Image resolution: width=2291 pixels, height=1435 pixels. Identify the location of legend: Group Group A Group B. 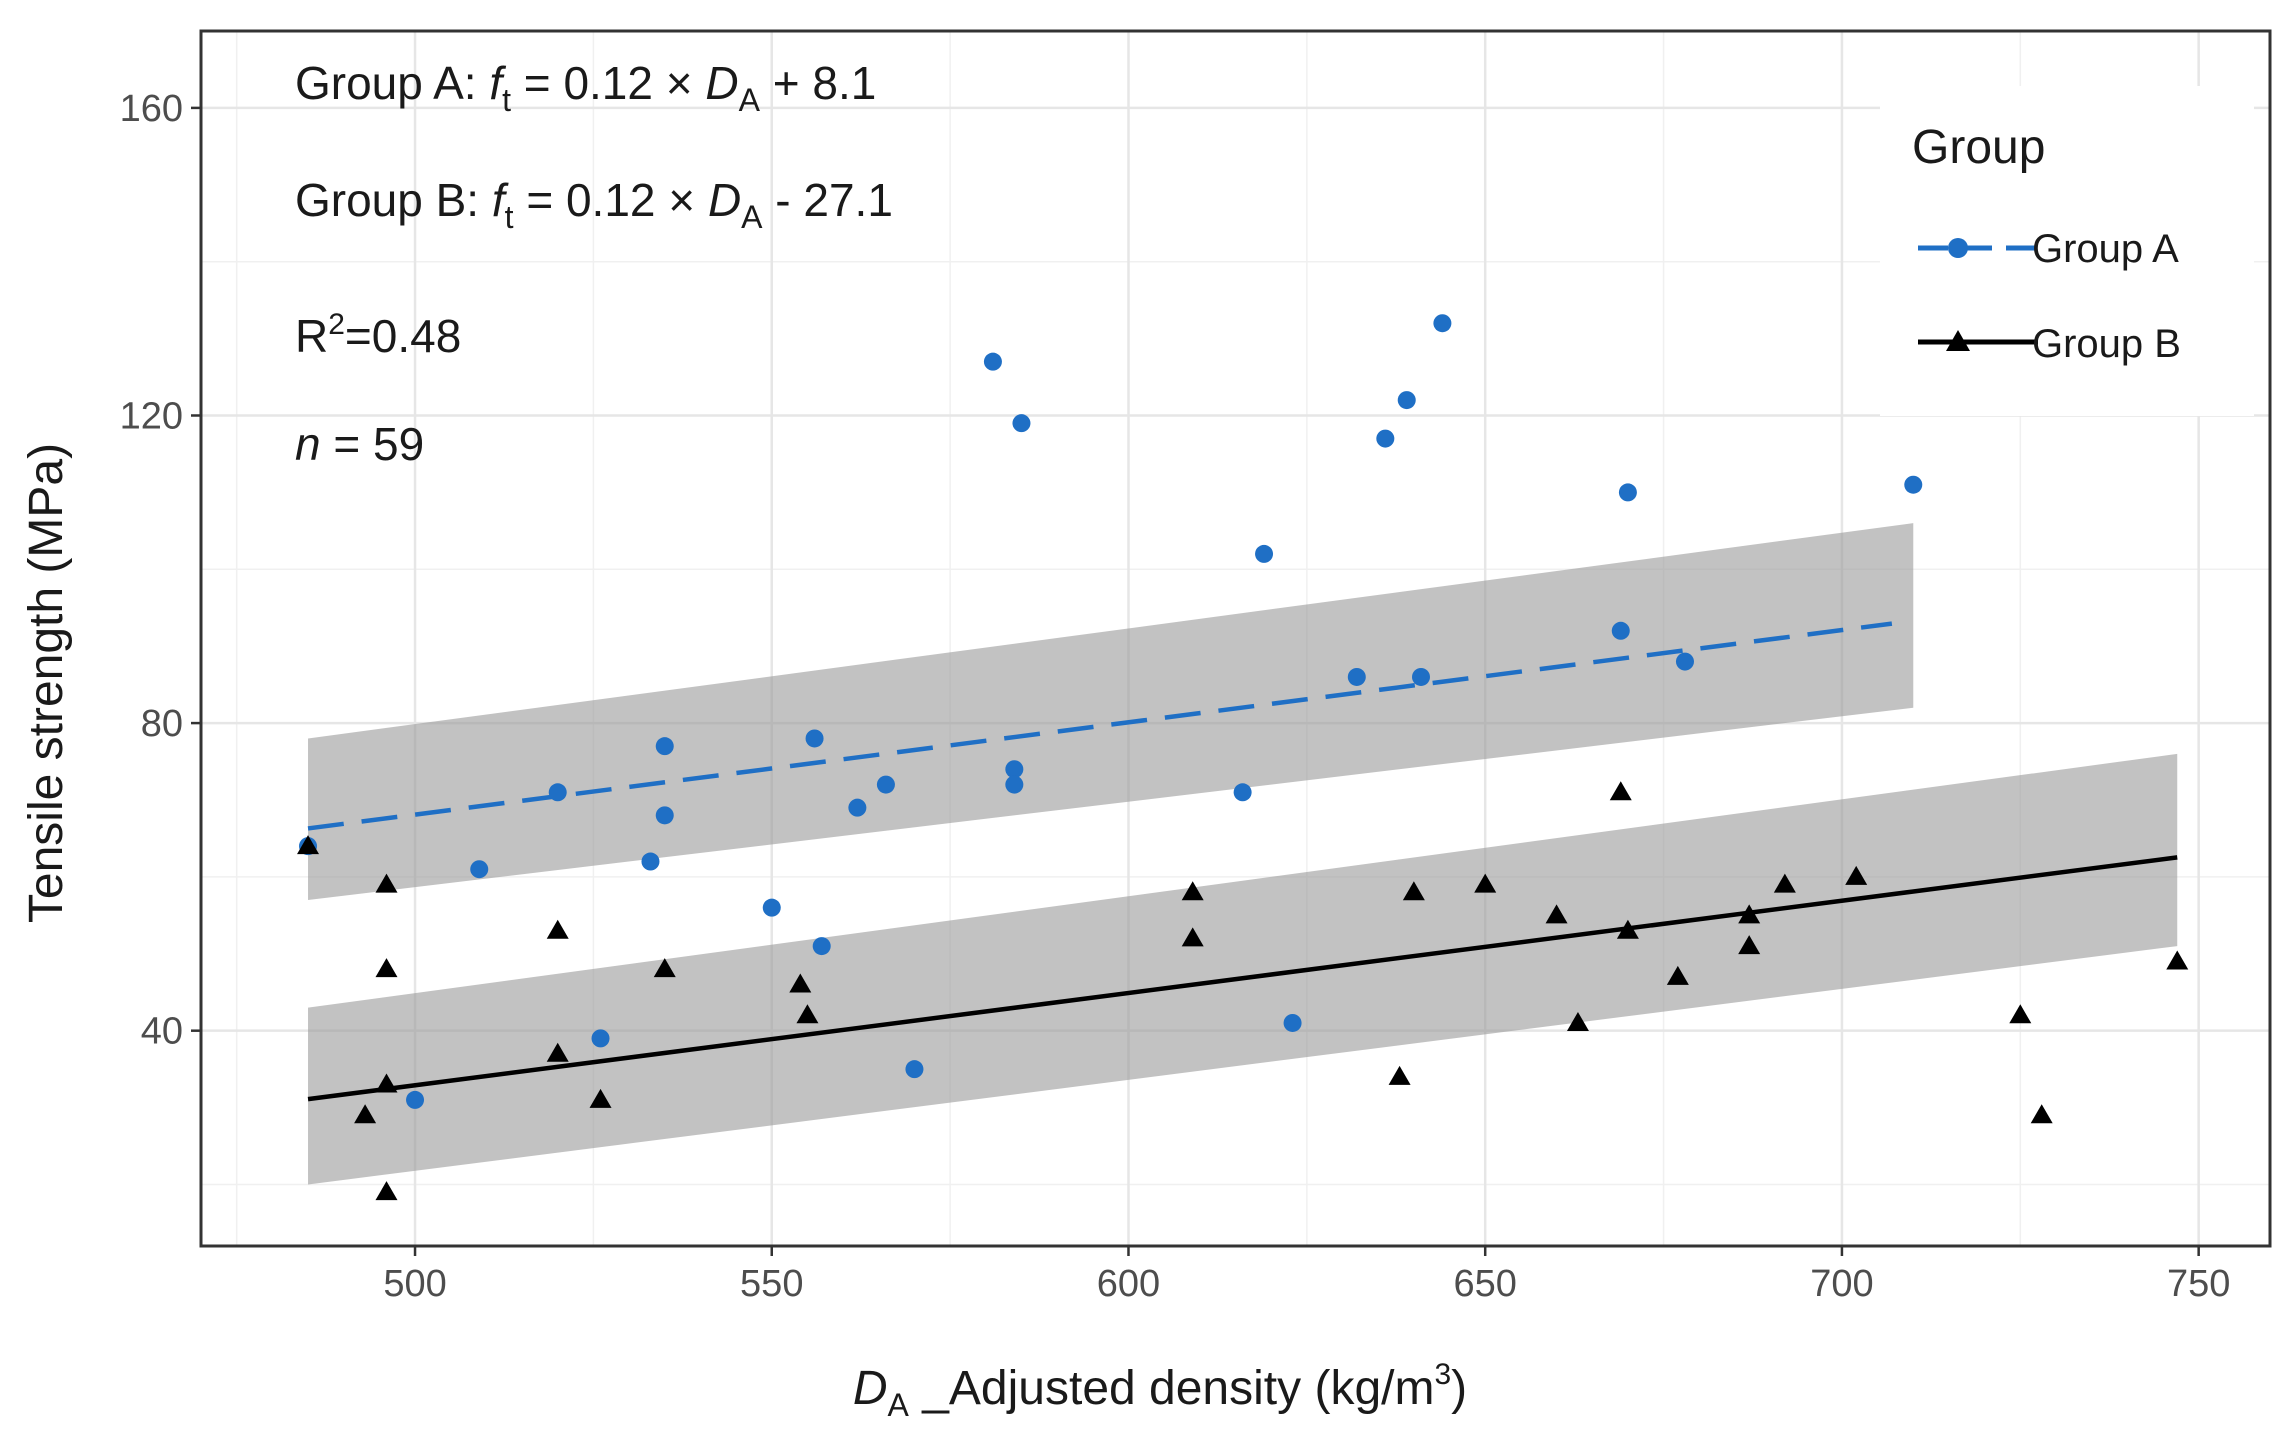
(2067, 251).